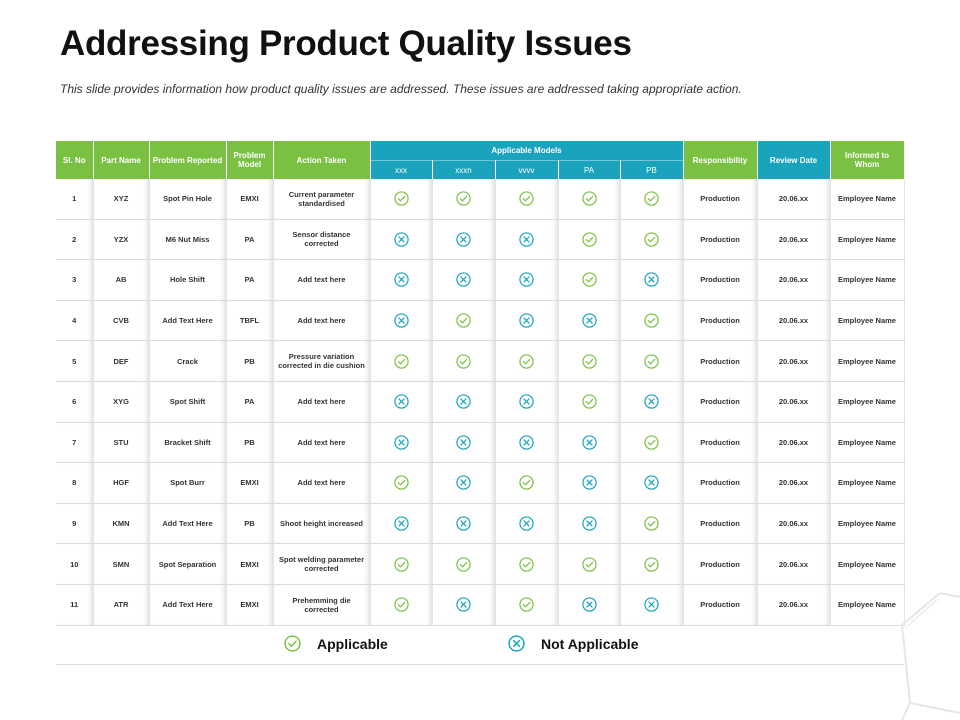 Image resolution: width=960 pixels, height=720 pixels. I want to click on cell-action-taken: Current parameter standardised, so click(322, 199).